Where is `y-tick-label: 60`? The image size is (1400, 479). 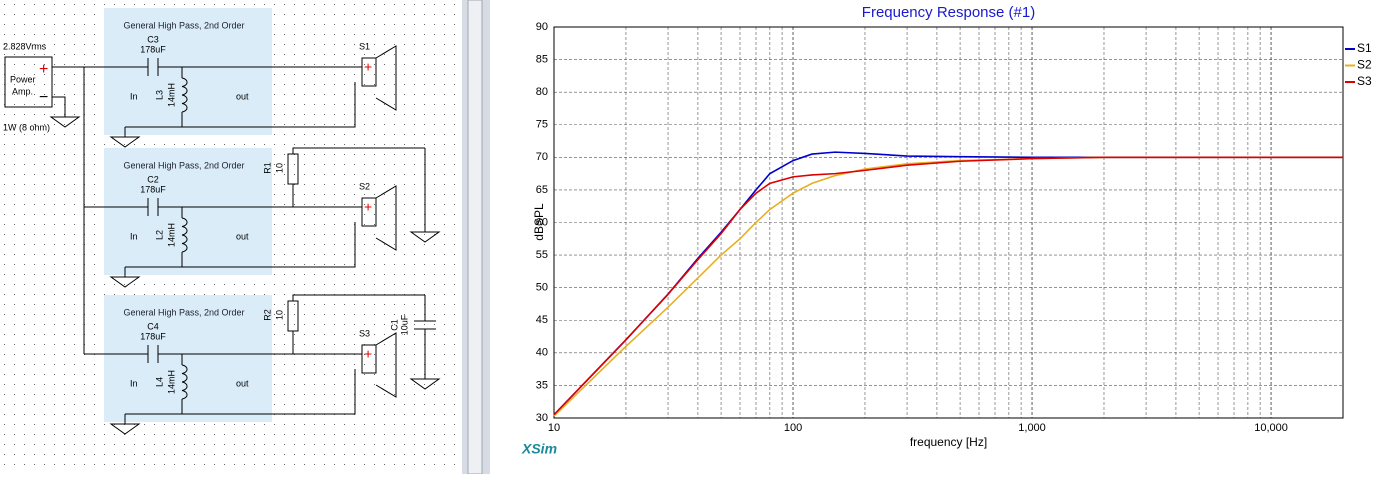 y-tick-label: 60 is located at coordinates (542, 222).